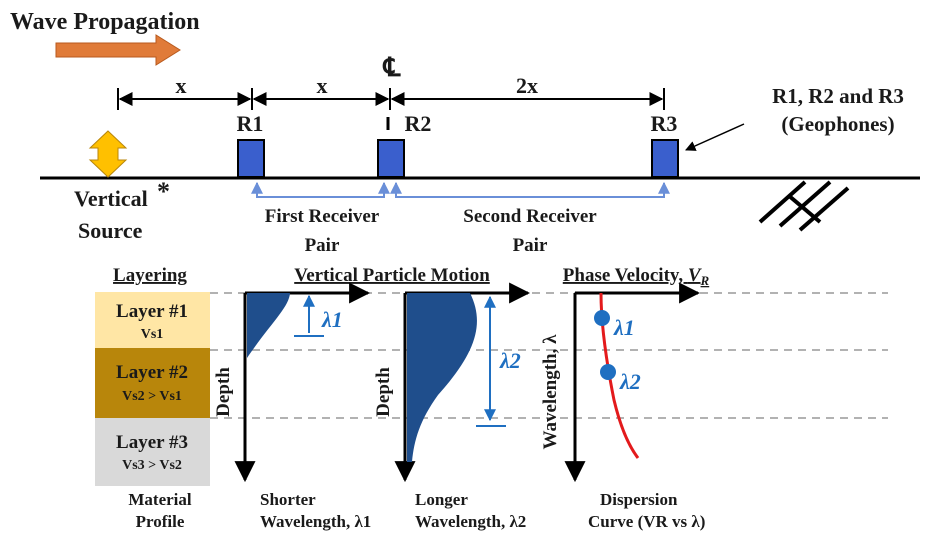 Image resolution: width=938 pixels, height=536 pixels. What do you see at coordinates (152, 396) in the screenshot?
I see `layer-2-vs: Vs2 > Vs1` at bounding box center [152, 396].